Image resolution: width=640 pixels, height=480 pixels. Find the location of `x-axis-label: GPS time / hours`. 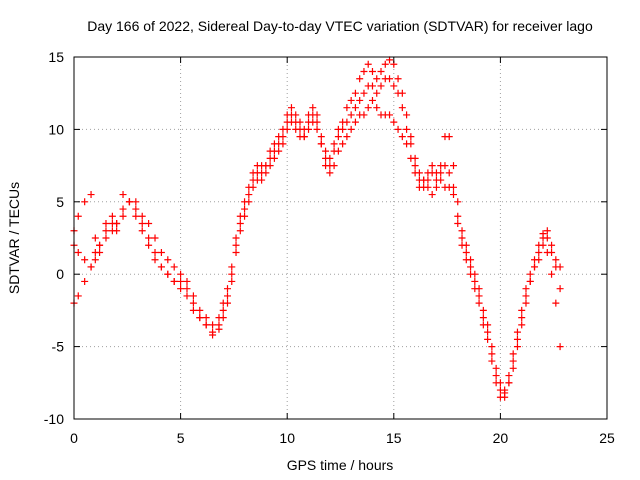

x-axis-label: GPS time / hours is located at coordinates (340, 465).